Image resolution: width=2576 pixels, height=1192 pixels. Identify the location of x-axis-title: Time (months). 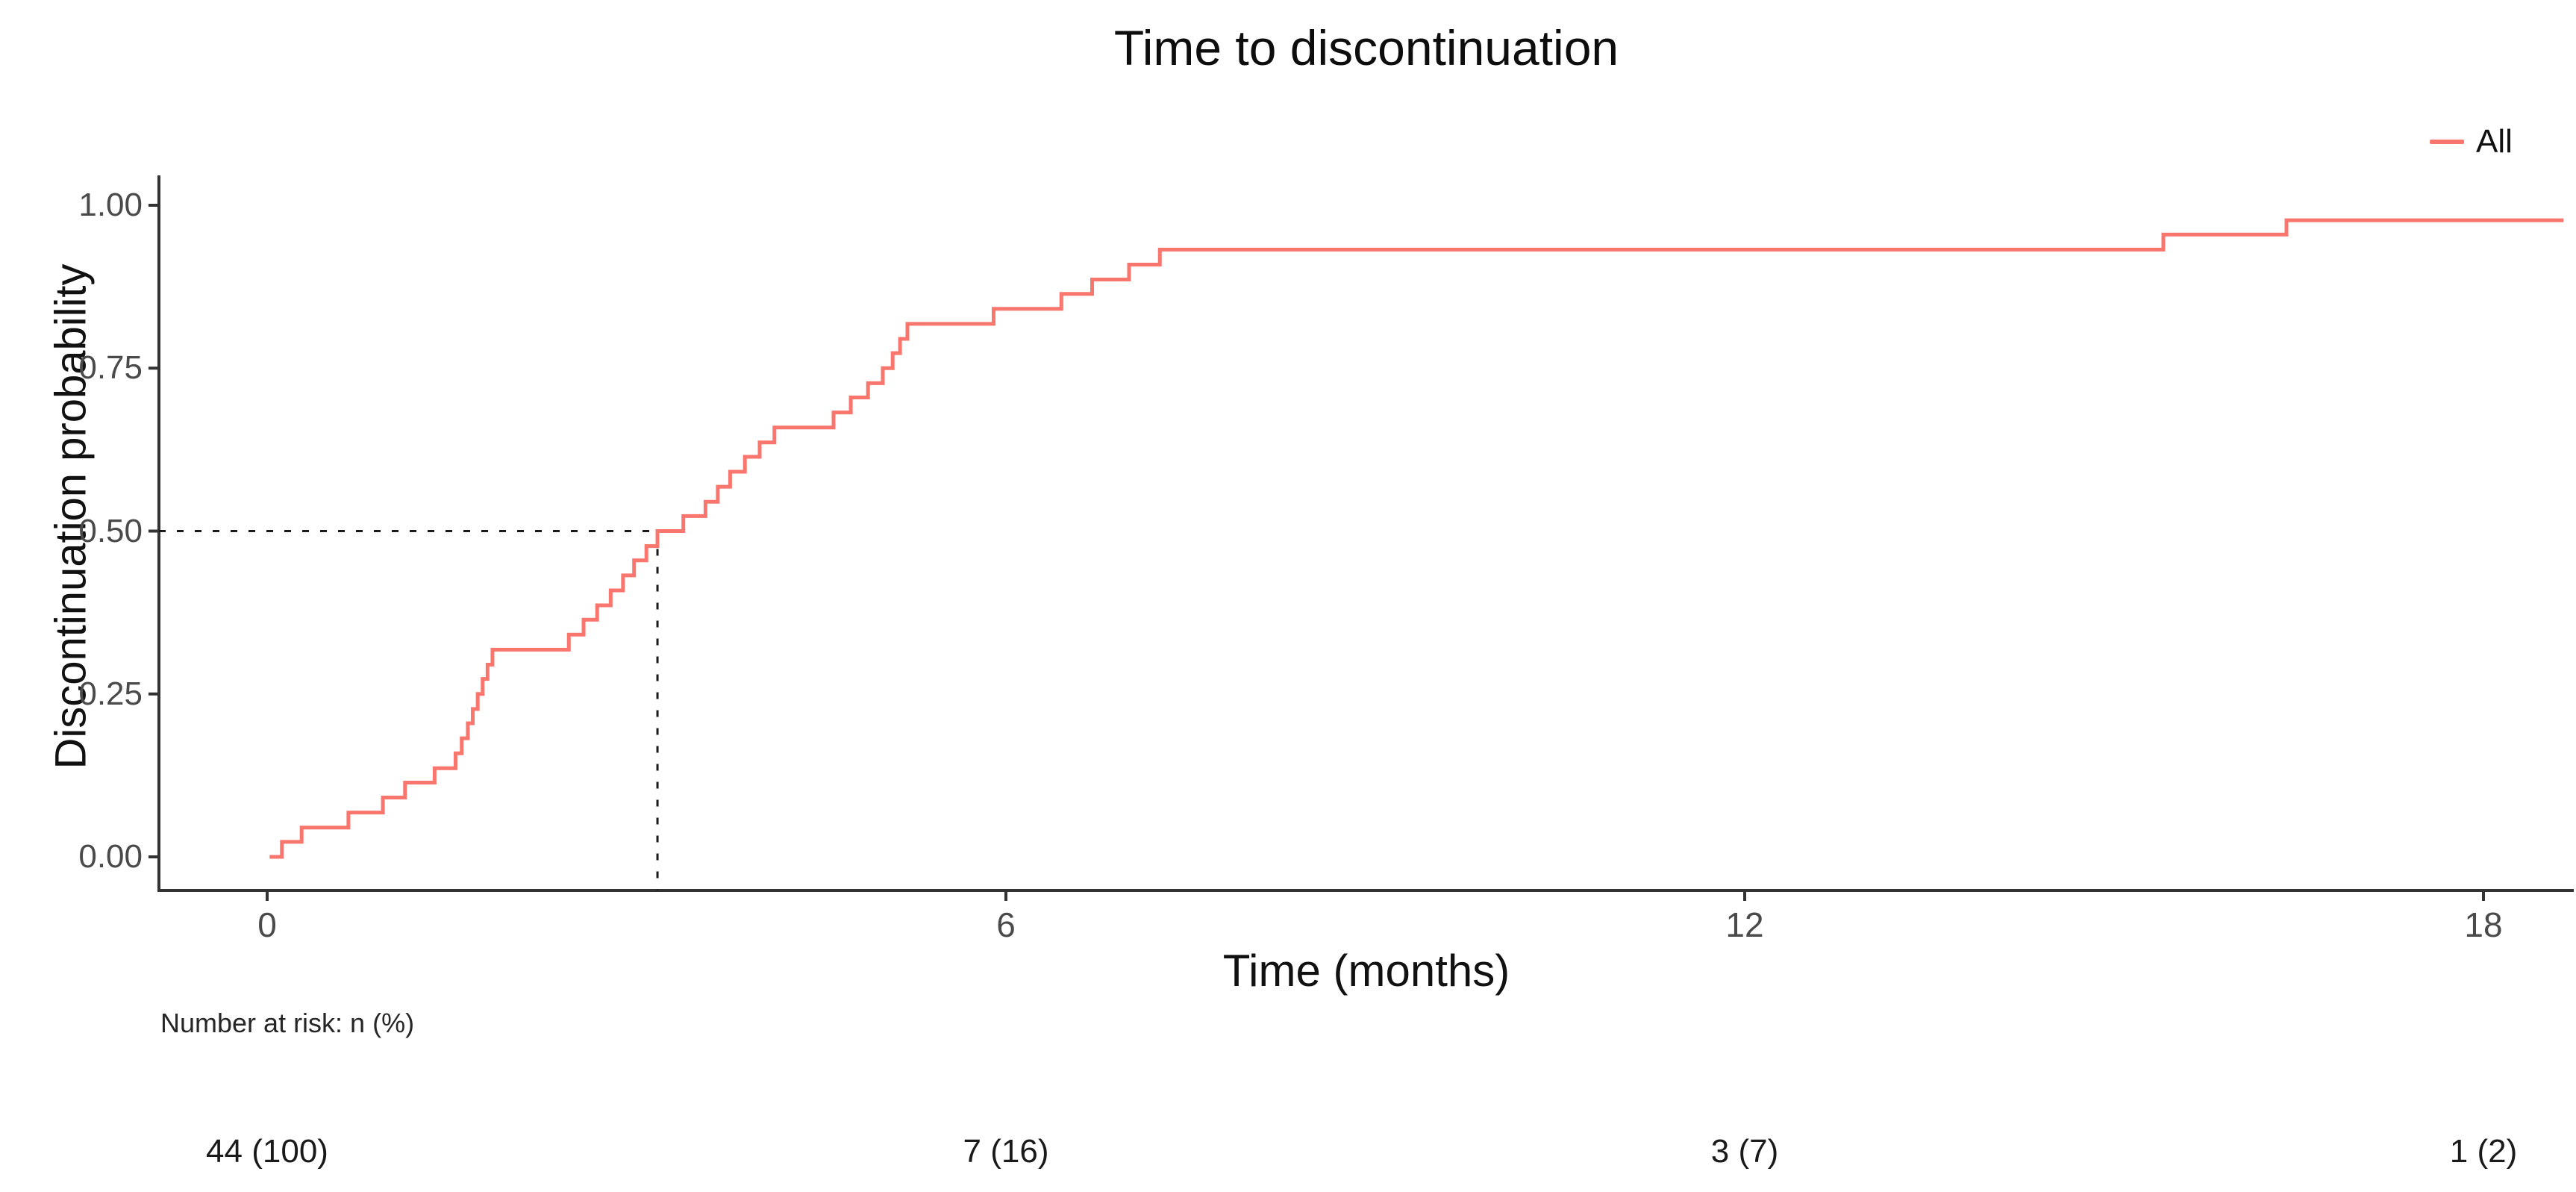
(1366, 971).